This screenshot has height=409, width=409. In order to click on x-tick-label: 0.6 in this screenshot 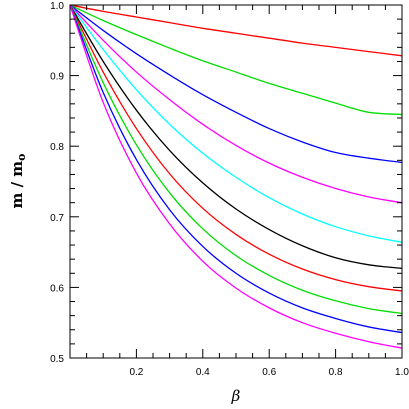, I will do `click(269, 372)`.